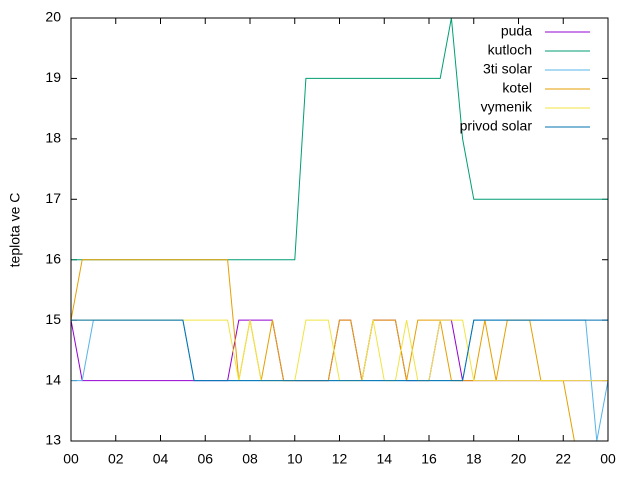 This screenshot has height=480, width=640. What do you see at coordinates (510, 50) in the screenshot?
I see `legend-label: kutloch` at bounding box center [510, 50].